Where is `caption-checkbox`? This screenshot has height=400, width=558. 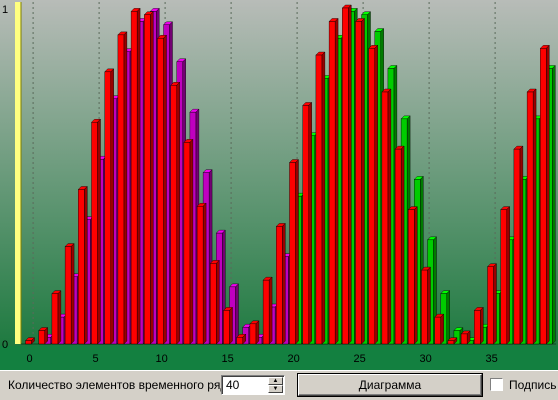 caption-checkbox is located at coordinates (496, 384).